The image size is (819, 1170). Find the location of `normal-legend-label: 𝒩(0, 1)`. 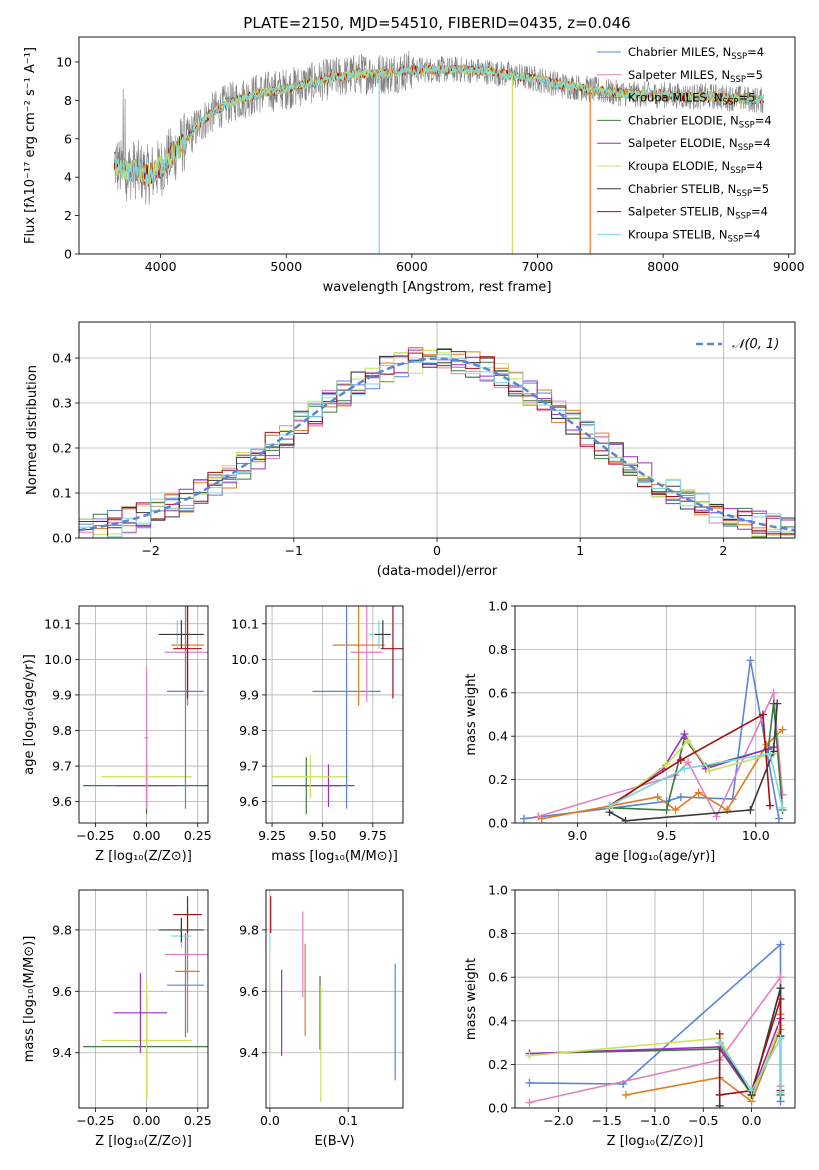

normal-legend-label: 𝒩(0, 1) is located at coordinates (755, 344).